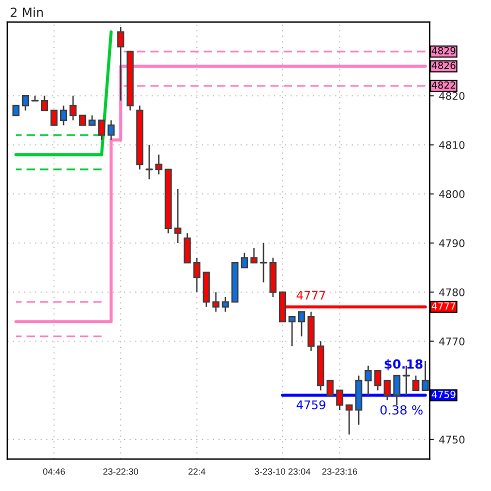 The height and width of the screenshot is (491, 491). Describe the element at coordinates (401, 410) in the screenshot. I see `annotation: 0.38 %` at that location.